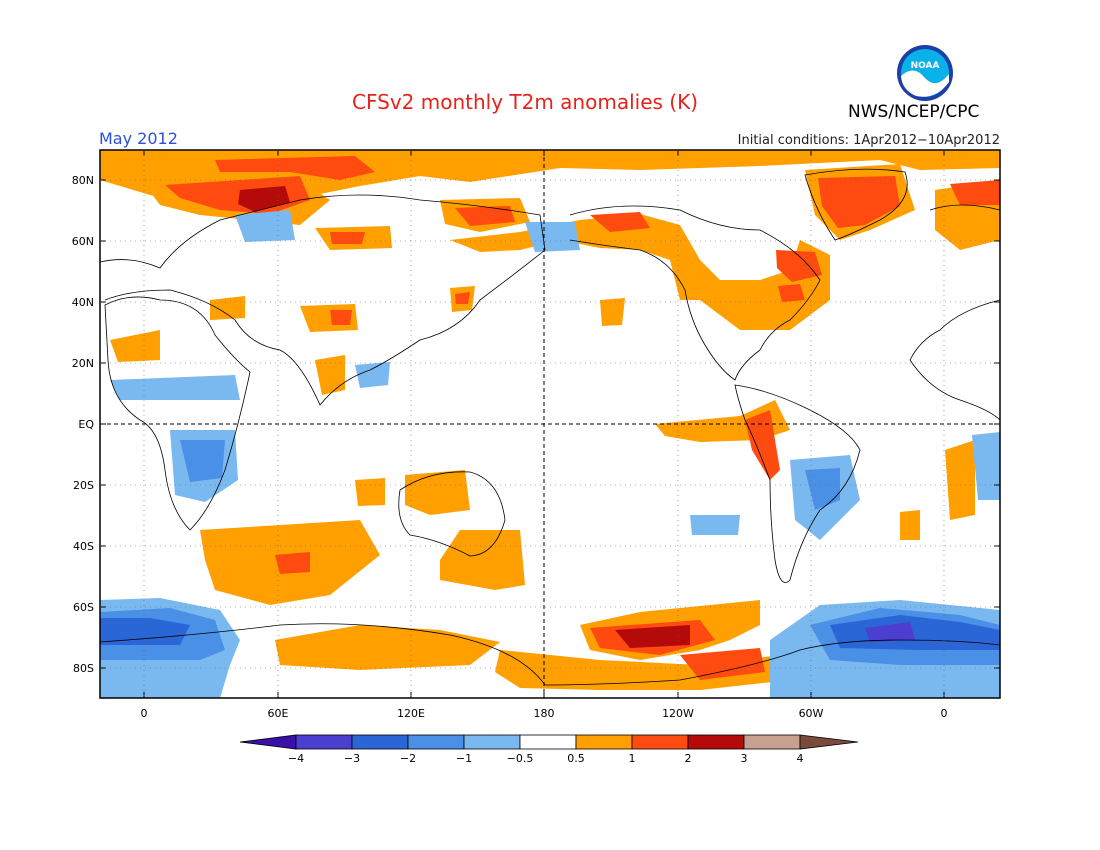 The height and width of the screenshot is (850, 1100). Describe the element at coordinates (552, 237) in the screenshot. I see `cold-region-okhotsk` at that location.